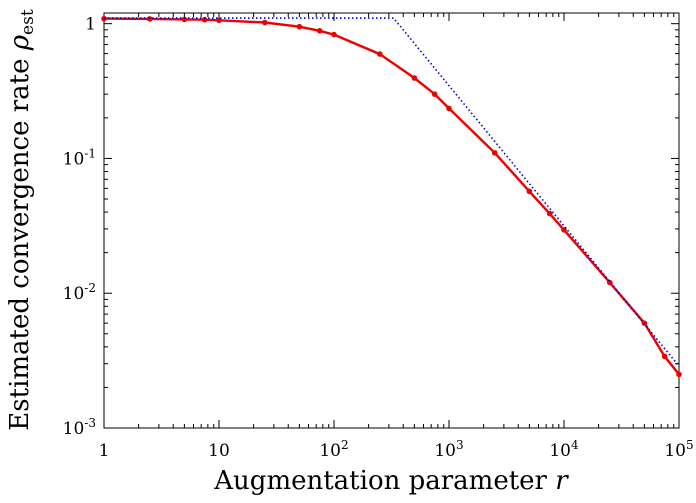 The width and height of the screenshot is (696, 503). Describe the element at coordinates (564, 449) in the screenshot. I see `x-tick-label: 10⁴` at that location.